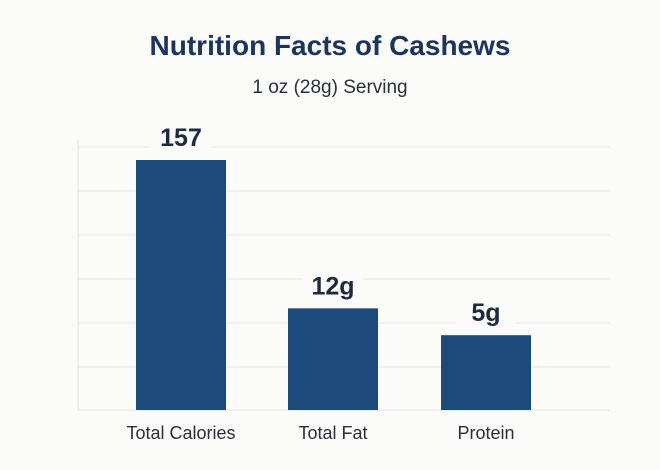 The width and height of the screenshot is (660, 470). What do you see at coordinates (486, 372) in the screenshot?
I see `bar-protein` at bounding box center [486, 372].